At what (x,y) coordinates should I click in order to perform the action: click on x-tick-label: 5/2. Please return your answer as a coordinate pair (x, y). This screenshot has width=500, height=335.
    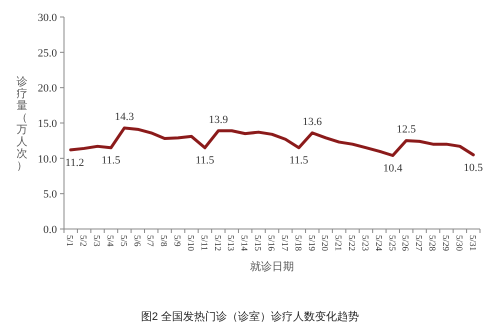
    Looking at the image, I should click on (83, 241).